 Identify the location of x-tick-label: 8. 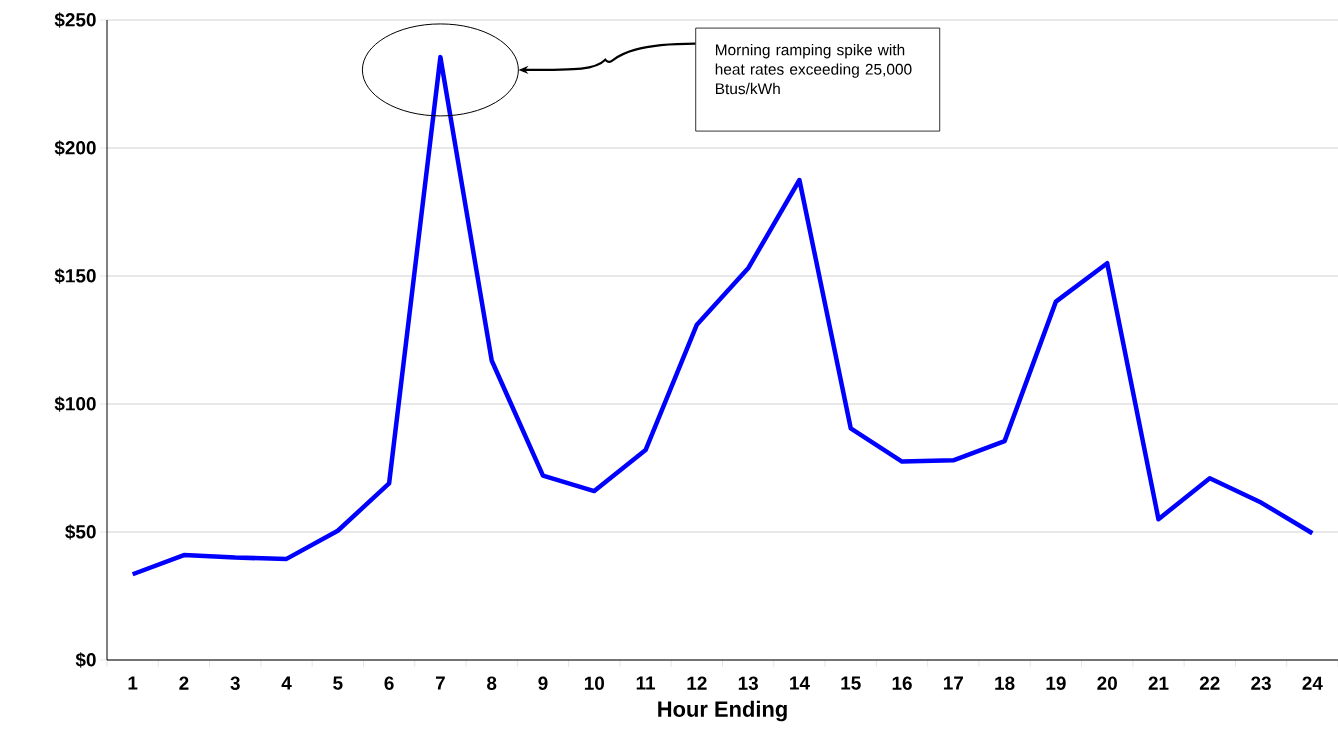
(492, 683).